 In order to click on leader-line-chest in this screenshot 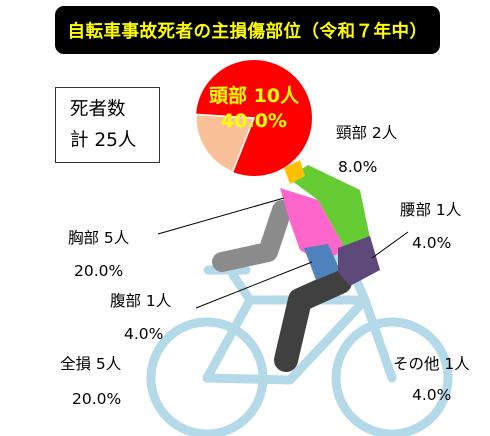, I will do `click(221, 216)`.